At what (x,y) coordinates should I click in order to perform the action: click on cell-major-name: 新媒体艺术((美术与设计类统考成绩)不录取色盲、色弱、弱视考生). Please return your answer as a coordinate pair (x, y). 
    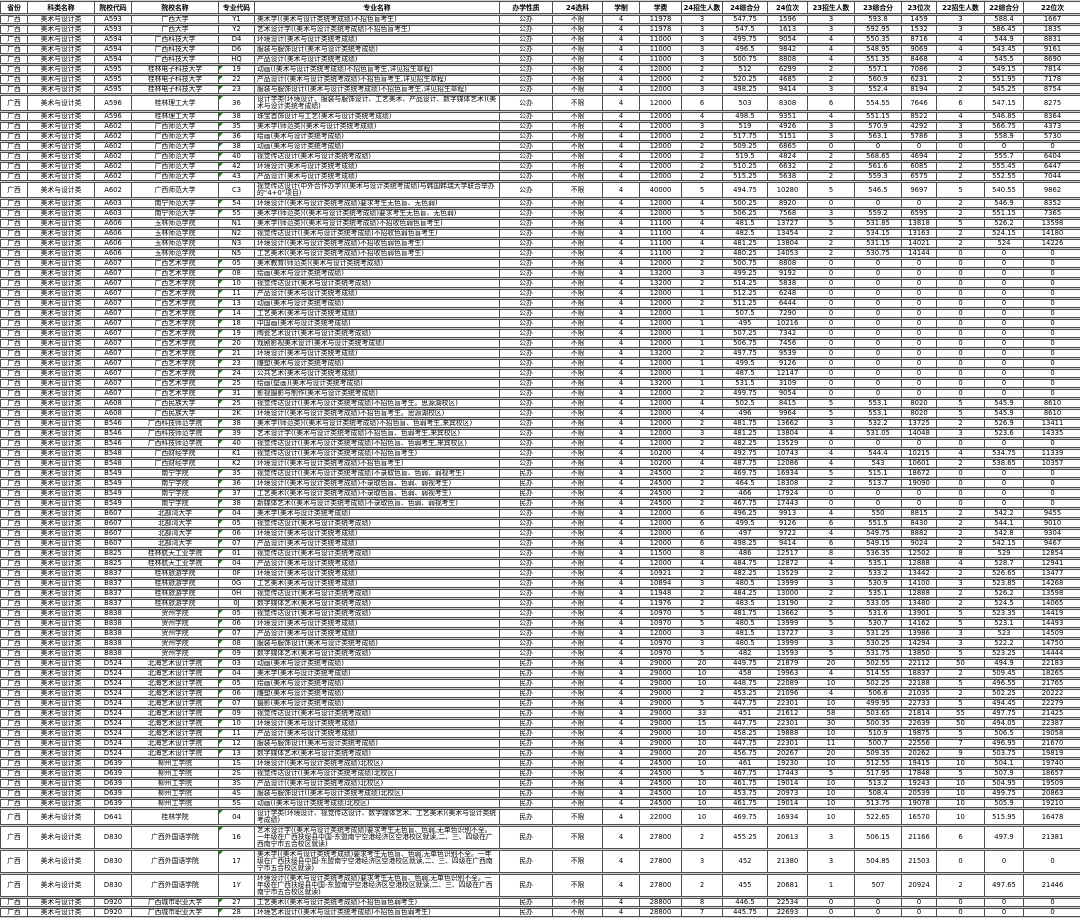
    Looking at the image, I should click on (377, 503).